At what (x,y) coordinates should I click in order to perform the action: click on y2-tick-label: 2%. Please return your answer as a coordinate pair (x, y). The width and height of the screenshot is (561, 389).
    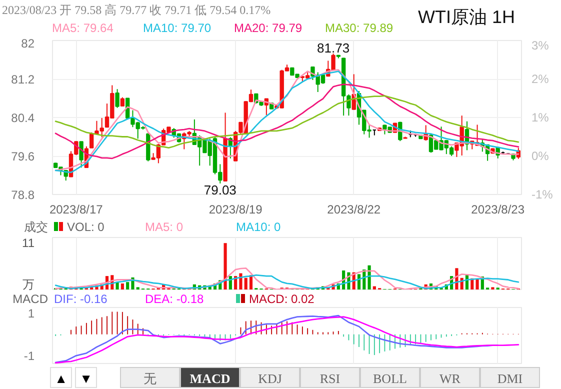
    Looking at the image, I should click on (541, 79).